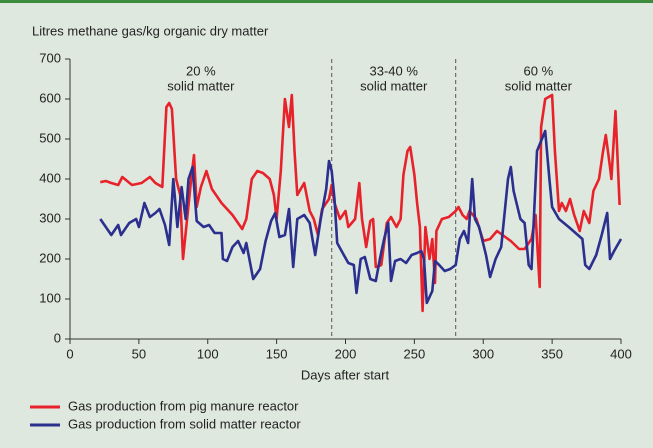  What do you see at coordinates (345, 374) in the screenshot?
I see `x-axis-label: Days after start` at bounding box center [345, 374].